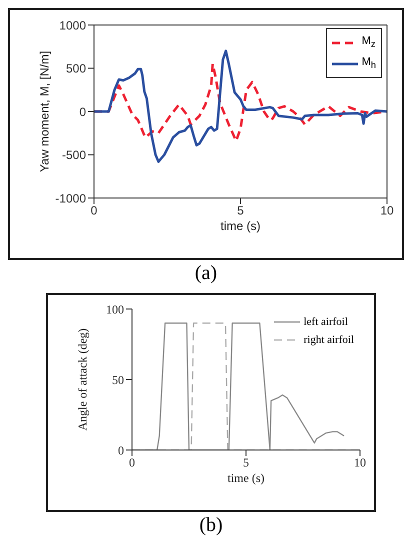 This screenshot has height=560, width=412. I want to click on legend-label: M$_{h}$, so click(369, 63).